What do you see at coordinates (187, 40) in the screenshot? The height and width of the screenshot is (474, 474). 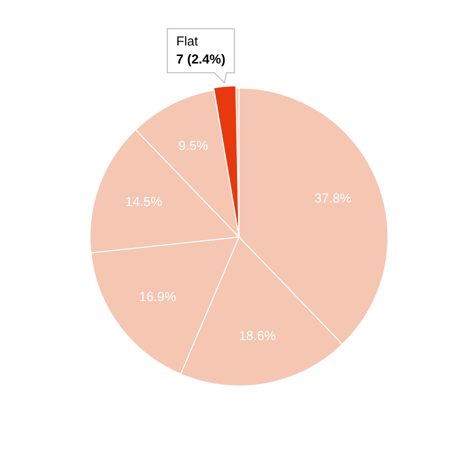 I see `slice-label: Flat` at bounding box center [187, 40].